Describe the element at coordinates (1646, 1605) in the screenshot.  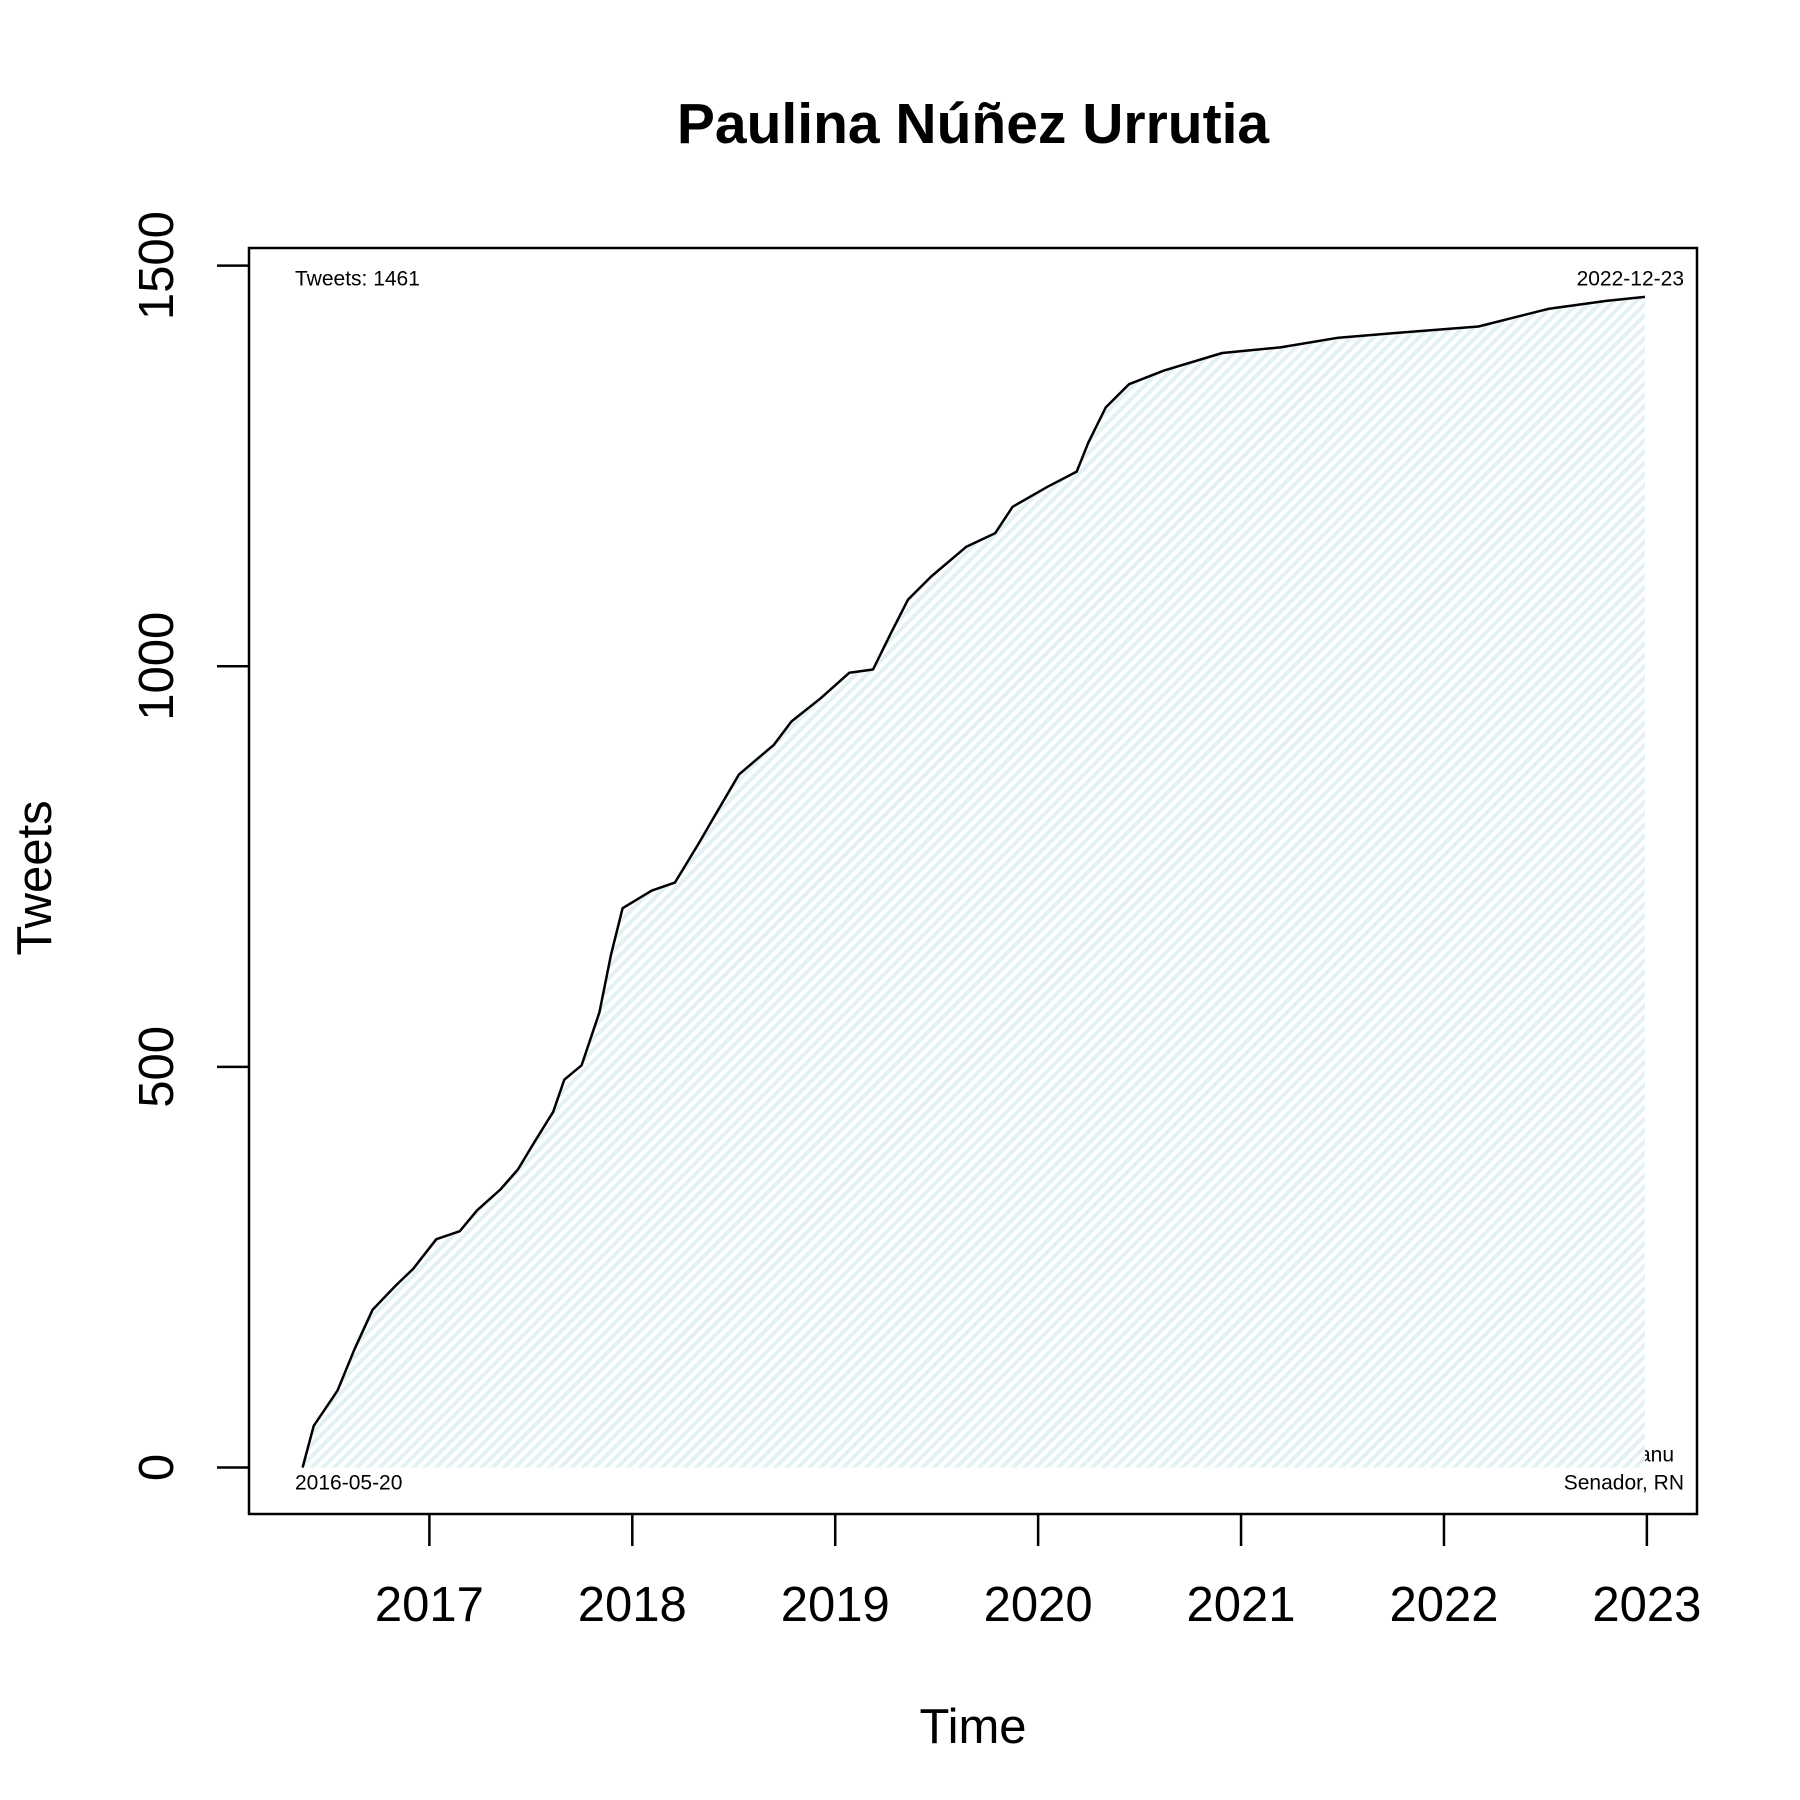
I see `x-tick-label: 2023` at that location.